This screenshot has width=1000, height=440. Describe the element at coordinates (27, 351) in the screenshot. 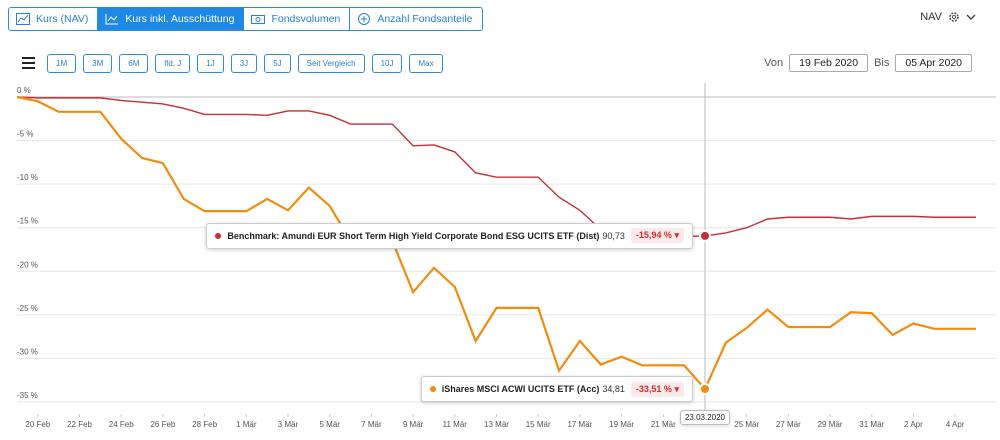

I see `y-tick-label: -30 %` at that location.